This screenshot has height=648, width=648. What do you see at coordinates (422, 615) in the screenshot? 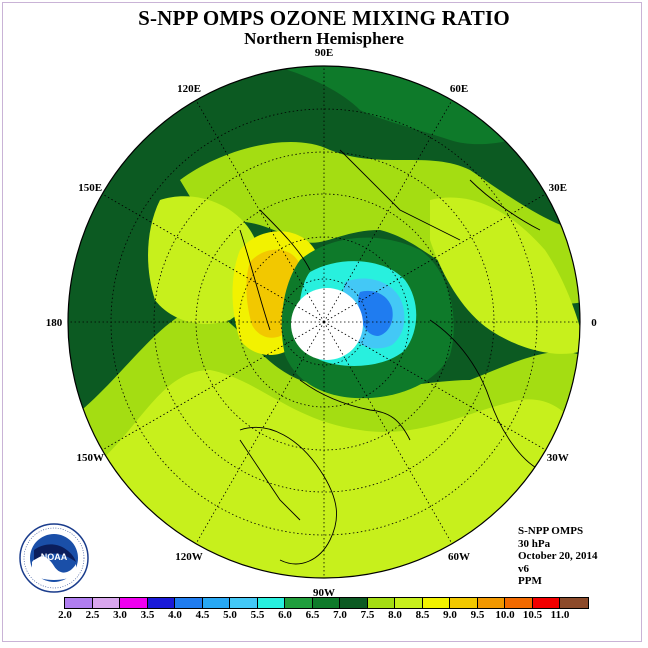
I see `colorbar-tick-label: 8.5` at bounding box center [422, 615].